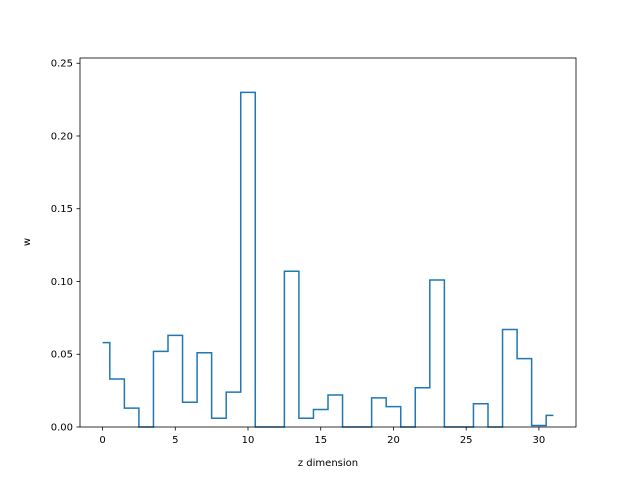 The height and width of the screenshot is (480, 640). I want to click on y-tick-label: 0.15, so click(62, 209).